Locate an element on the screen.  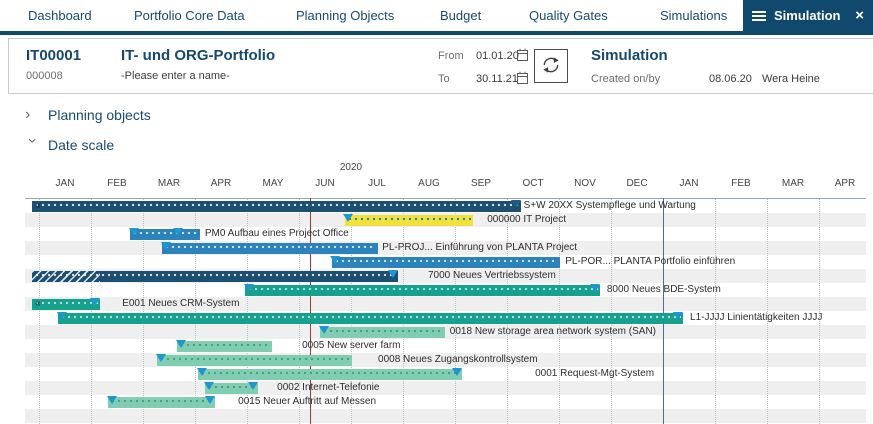
tab-simulation: Simulation × is located at coordinates (808, 15).